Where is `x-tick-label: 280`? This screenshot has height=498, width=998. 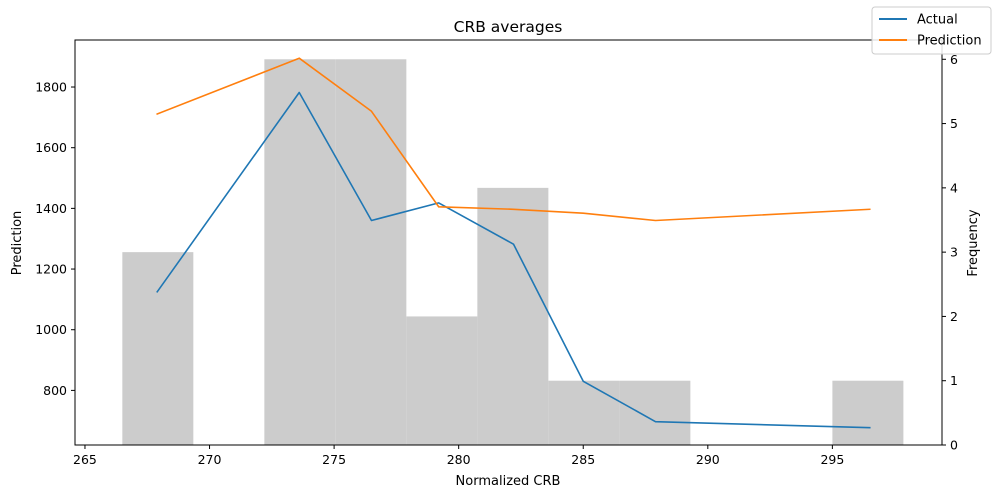
x-tick-label: 280 is located at coordinates (459, 459).